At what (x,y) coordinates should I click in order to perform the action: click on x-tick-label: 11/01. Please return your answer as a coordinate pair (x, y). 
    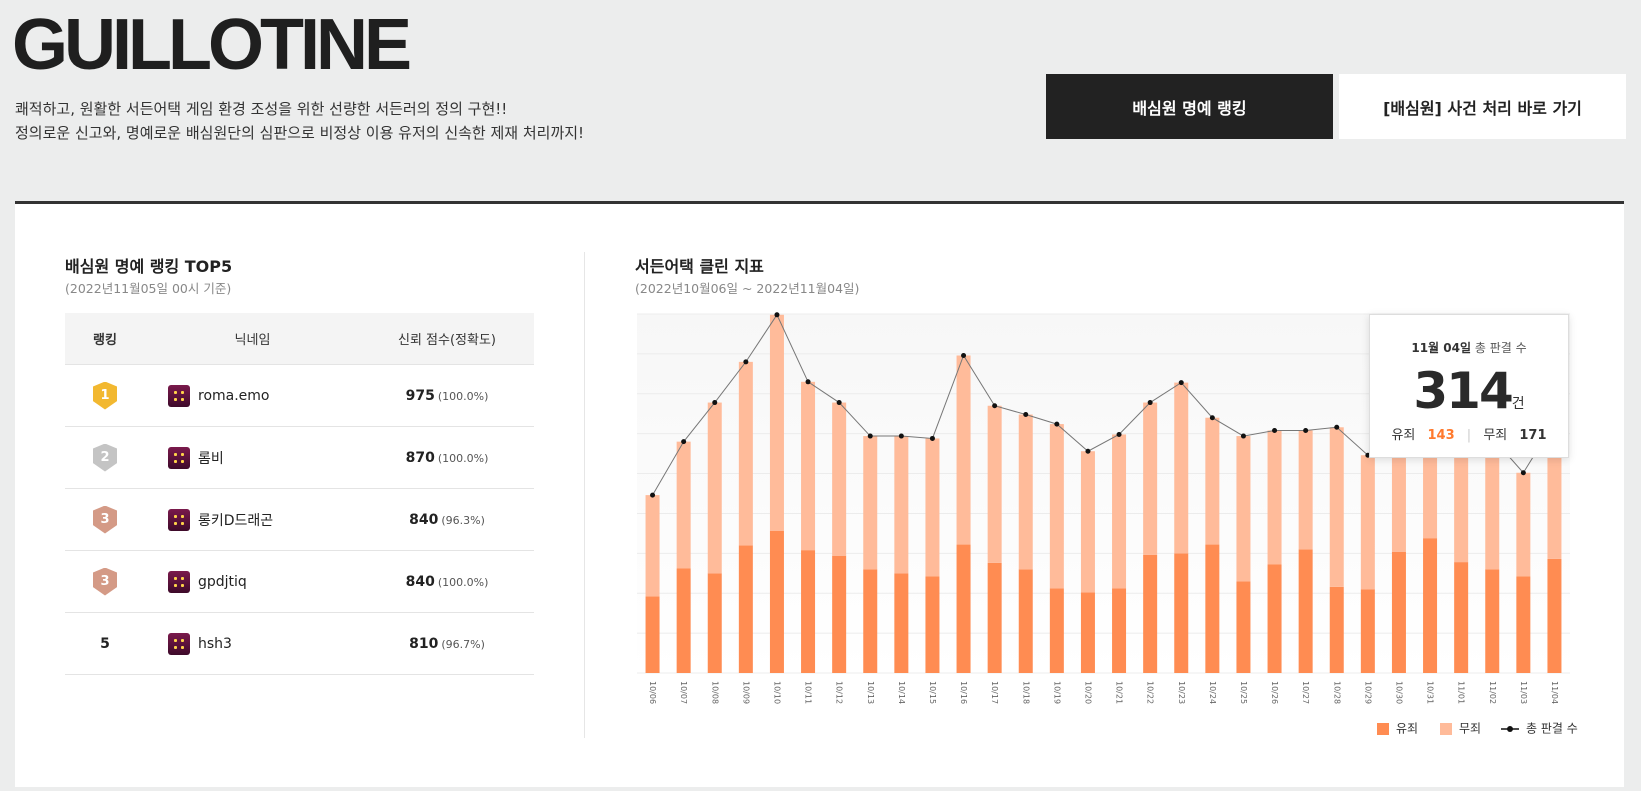
    Looking at the image, I should click on (1461, 692).